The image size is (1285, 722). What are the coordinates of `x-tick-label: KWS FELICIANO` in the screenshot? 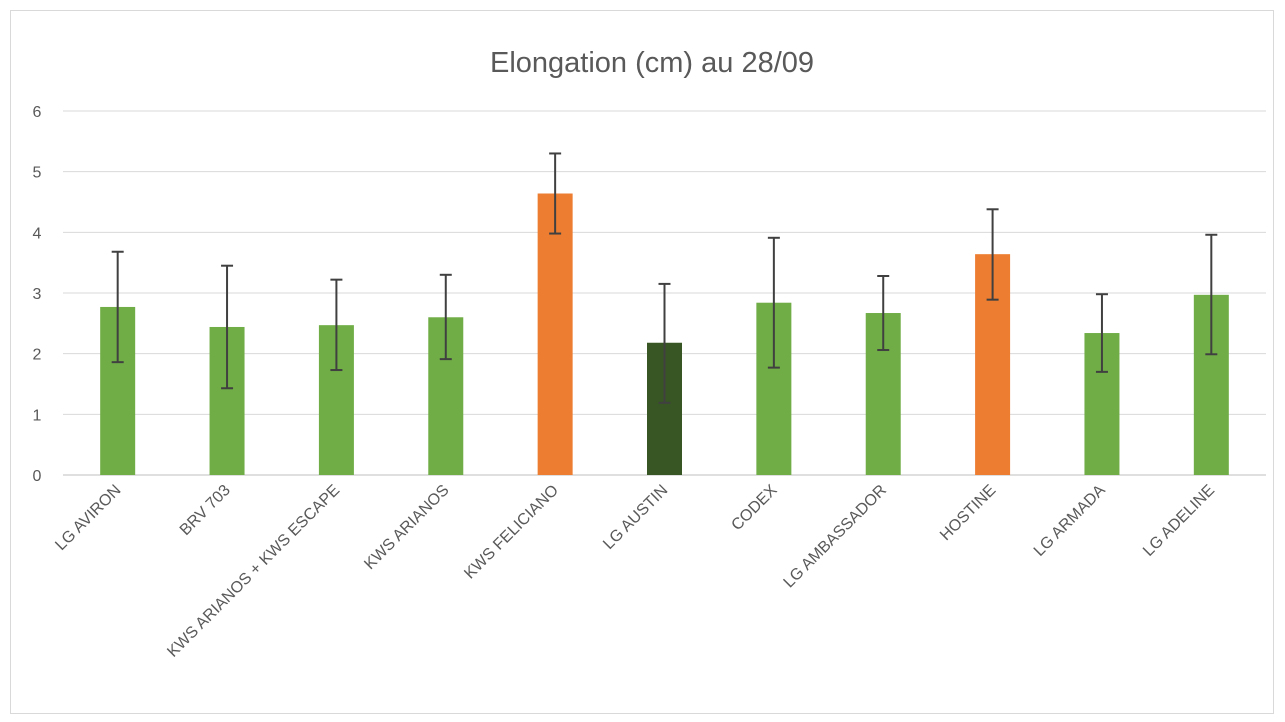 It's located at (511, 532).